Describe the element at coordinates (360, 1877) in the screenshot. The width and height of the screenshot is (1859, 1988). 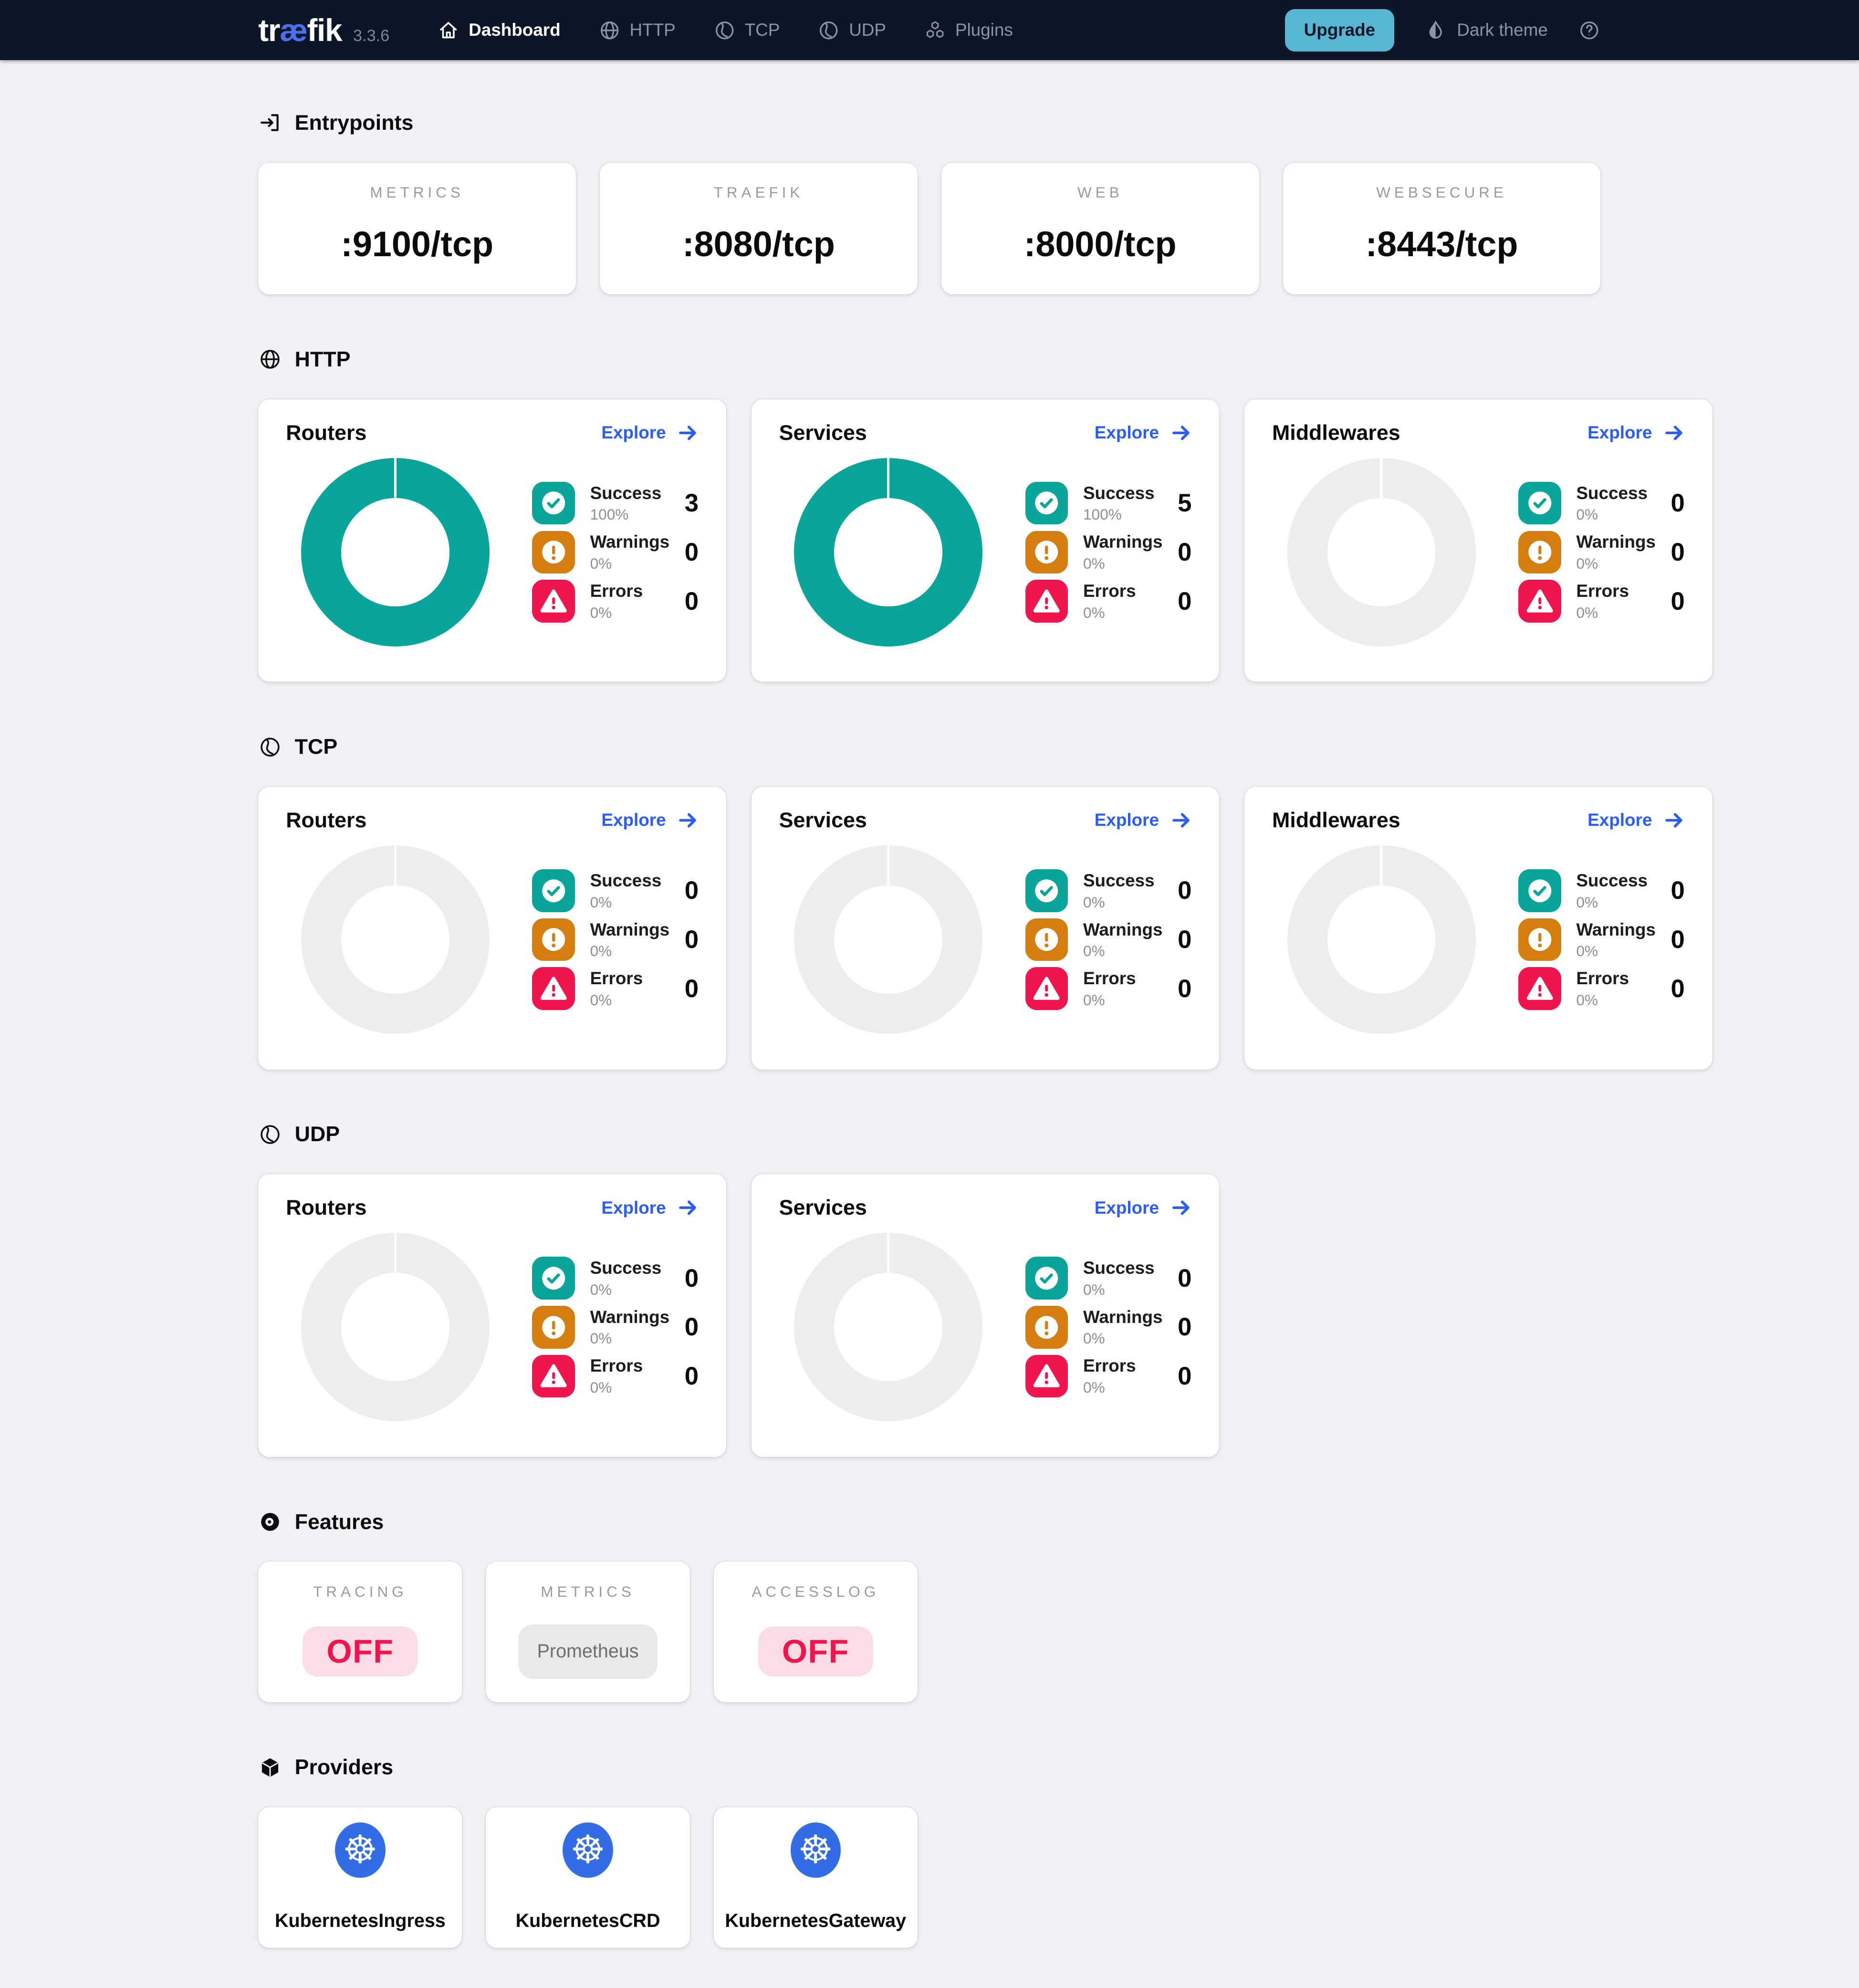
I see `provider-card-kubernetes-ingress: ☸ KubernetesIngress` at that location.